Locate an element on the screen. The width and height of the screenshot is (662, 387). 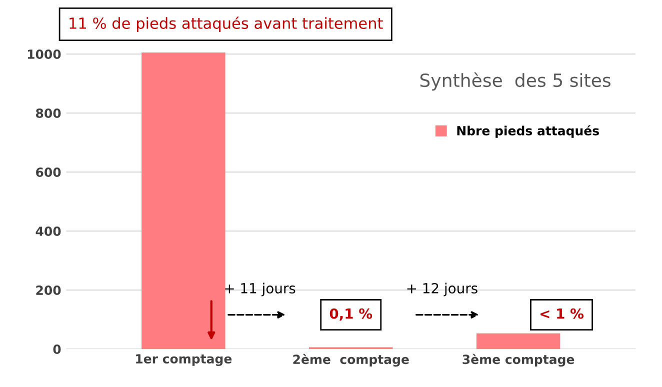
x-tick-label: 2ème comptage is located at coordinates (351, 360).